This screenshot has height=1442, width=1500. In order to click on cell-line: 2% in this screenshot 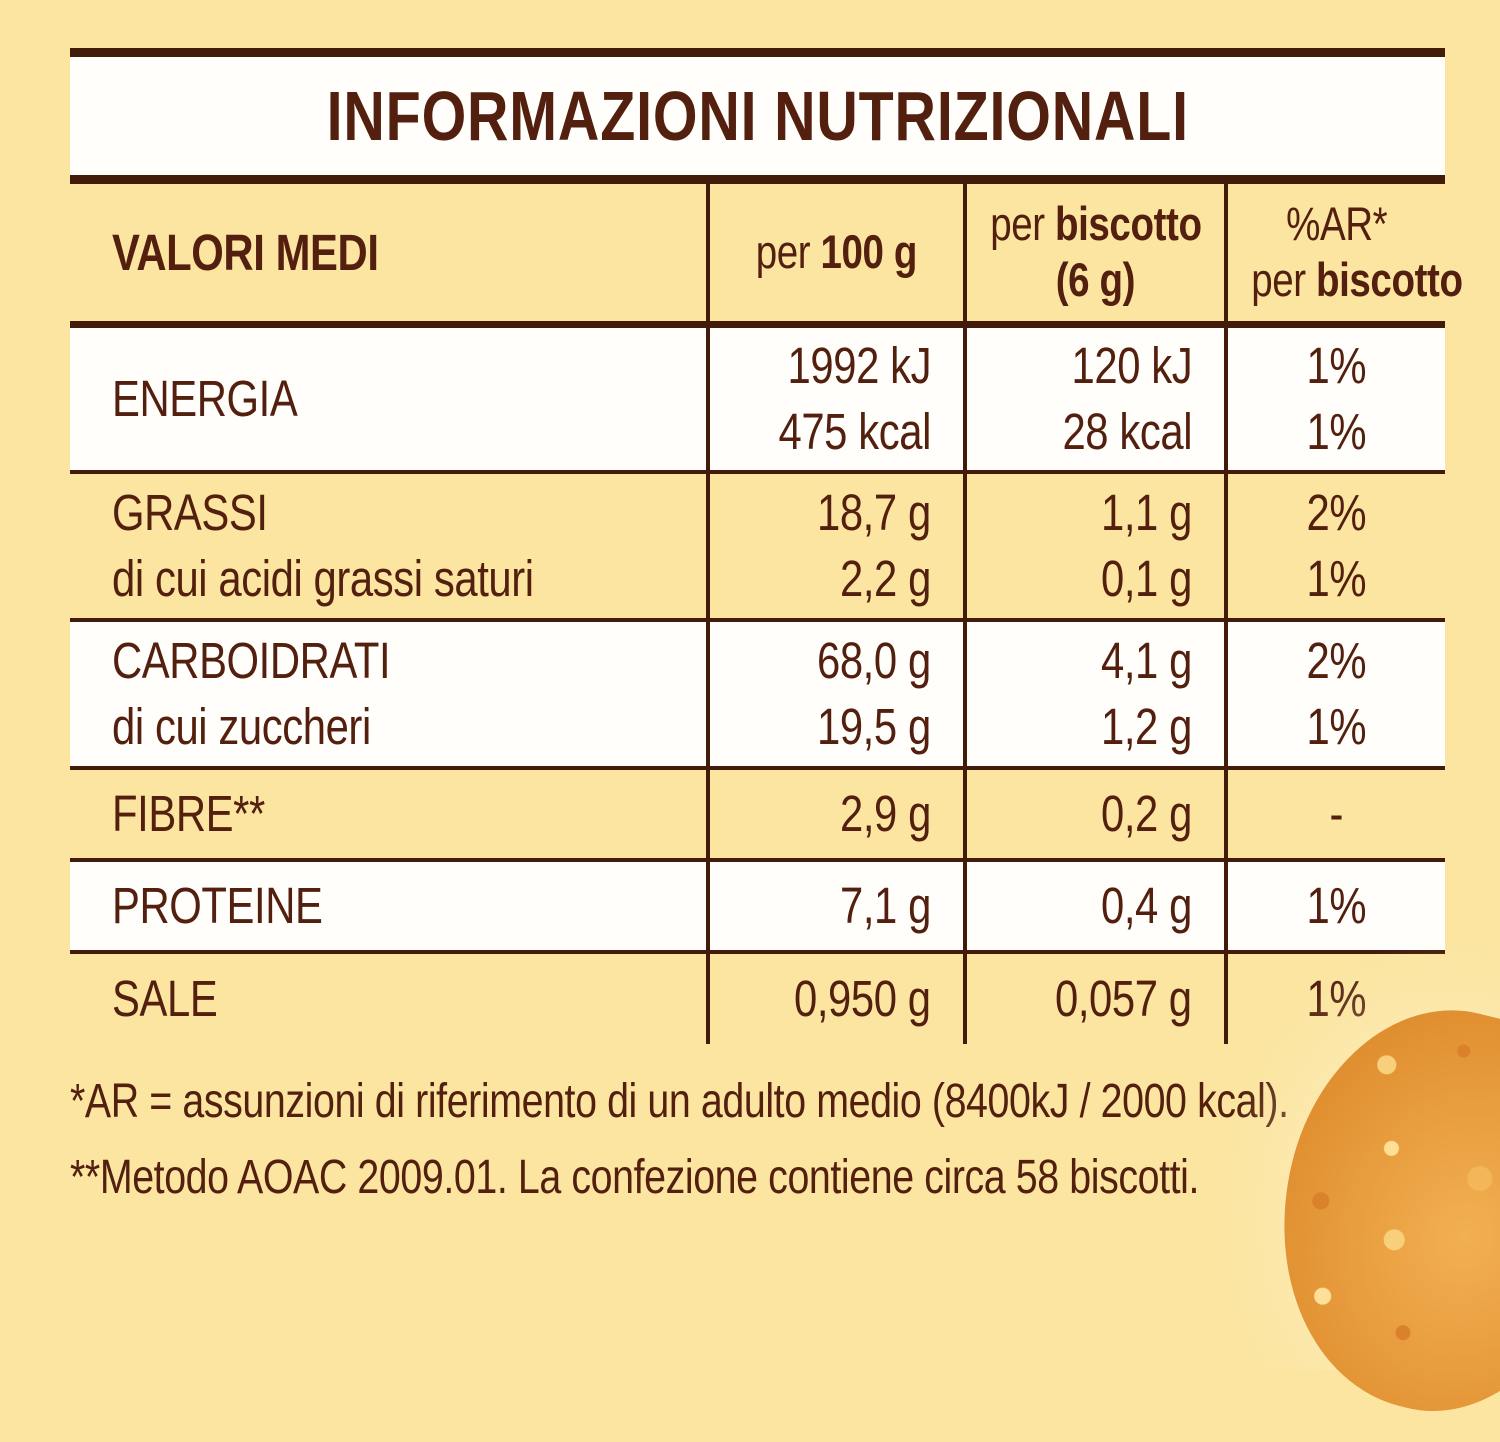, I will do `click(1336, 513)`.